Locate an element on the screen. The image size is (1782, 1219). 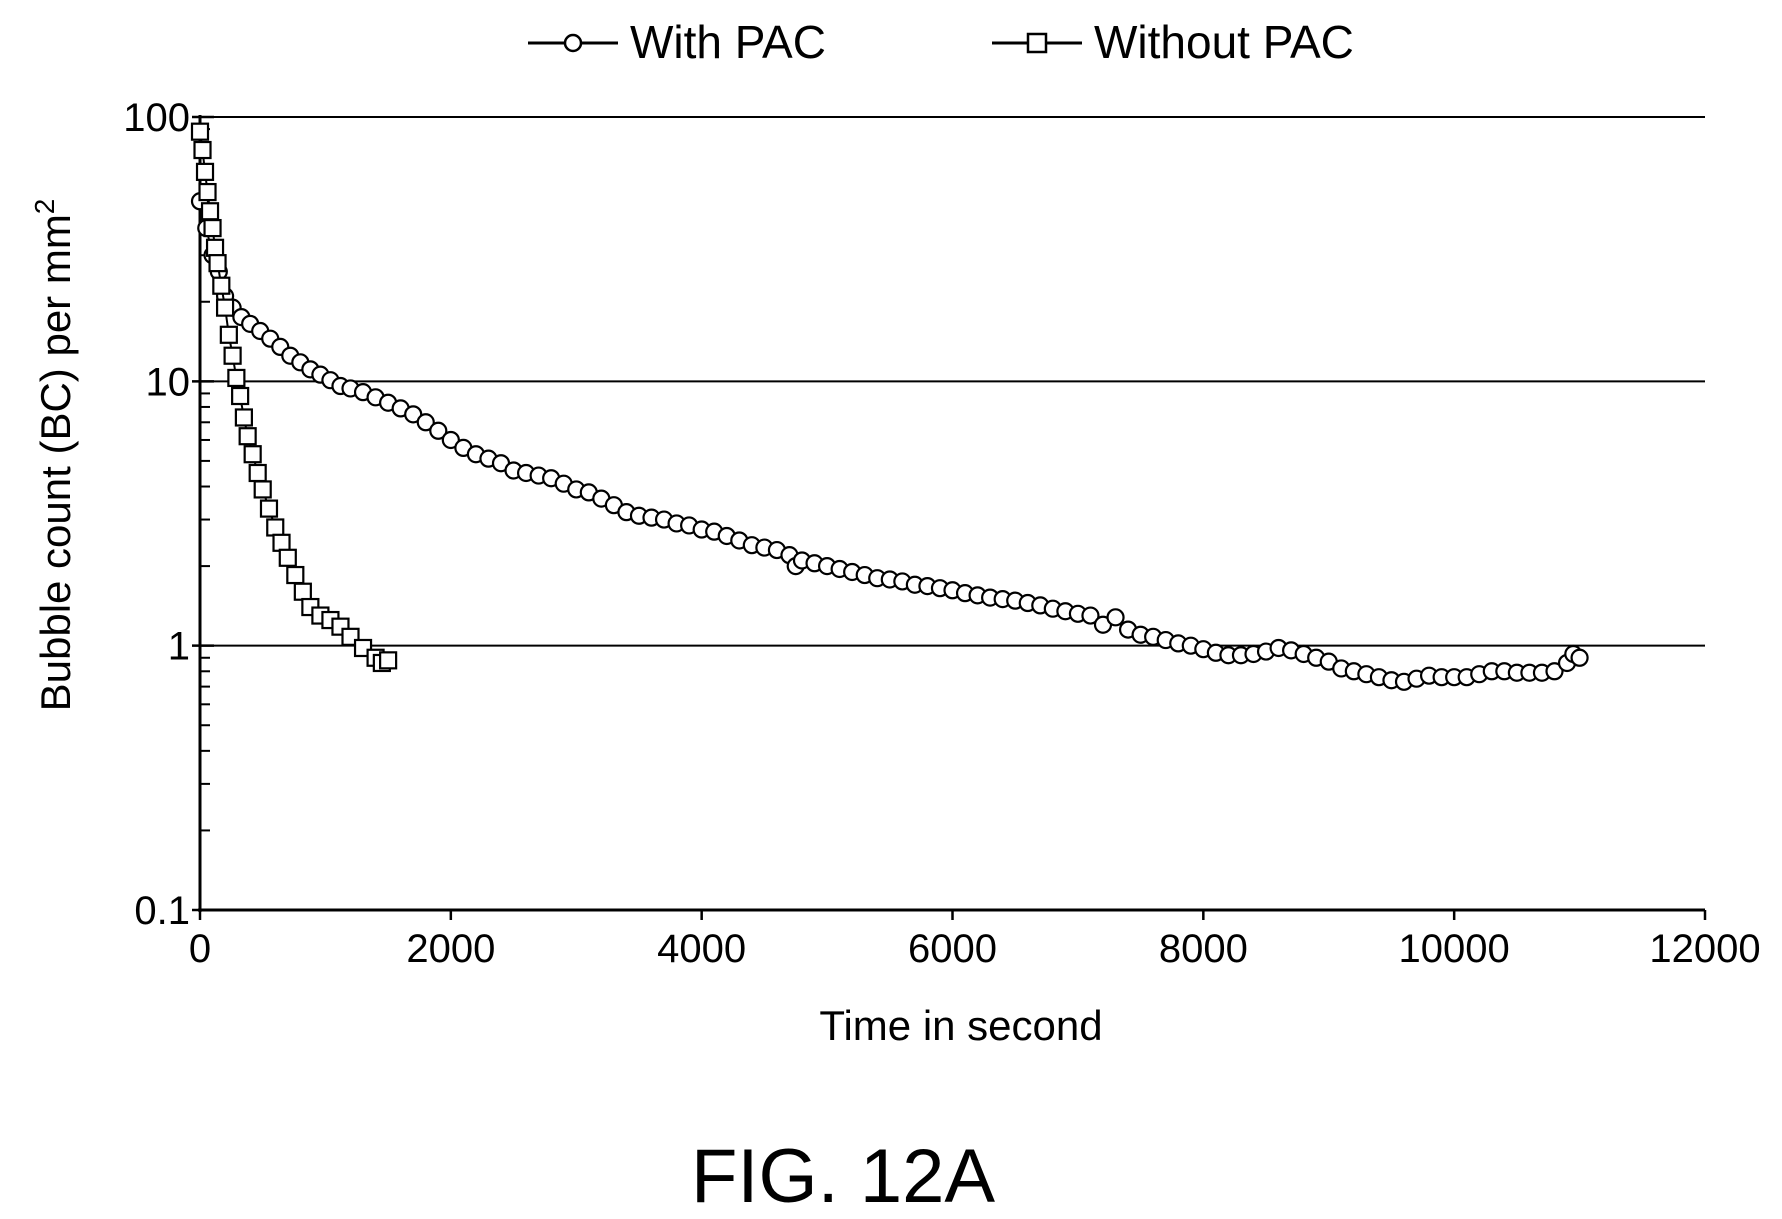
y-tick-labels: 0.1 1 10 100 is located at coordinates (156, 514).